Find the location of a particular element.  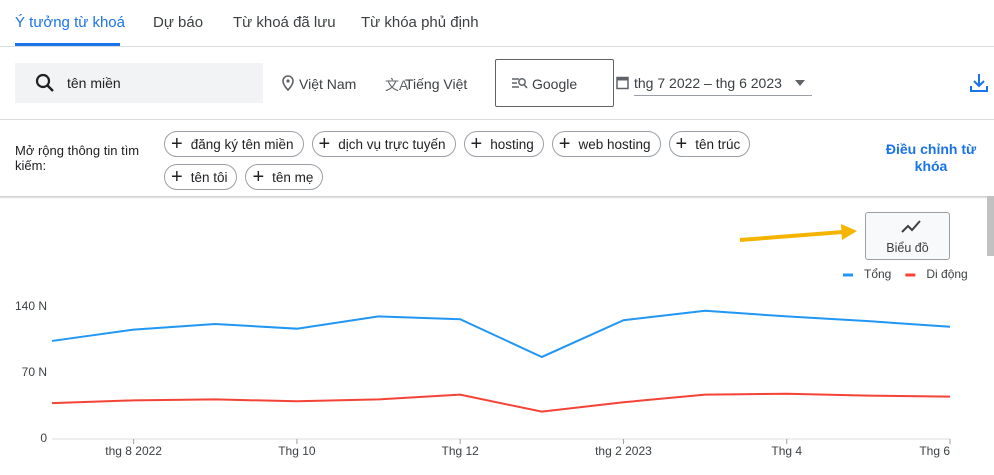

y-tick-label: 0 is located at coordinates (43, 438).